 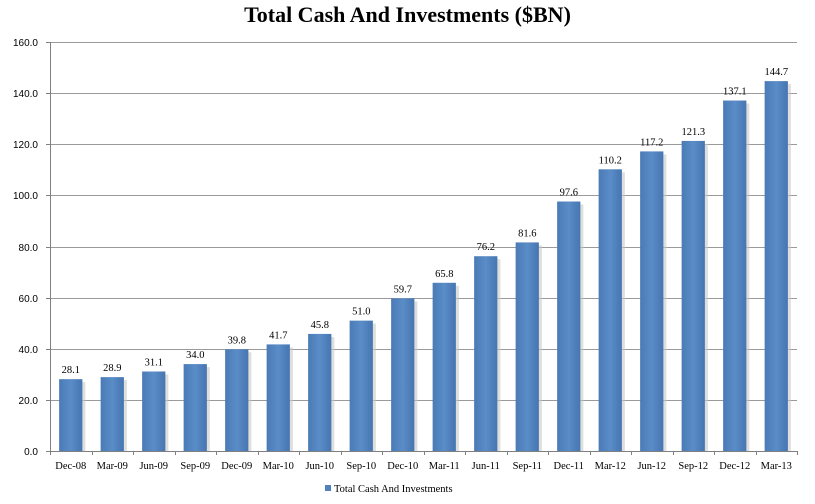 What do you see at coordinates (693, 466) in the screenshot?
I see `x-tick-label: Sep-12` at bounding box center [693, 466].